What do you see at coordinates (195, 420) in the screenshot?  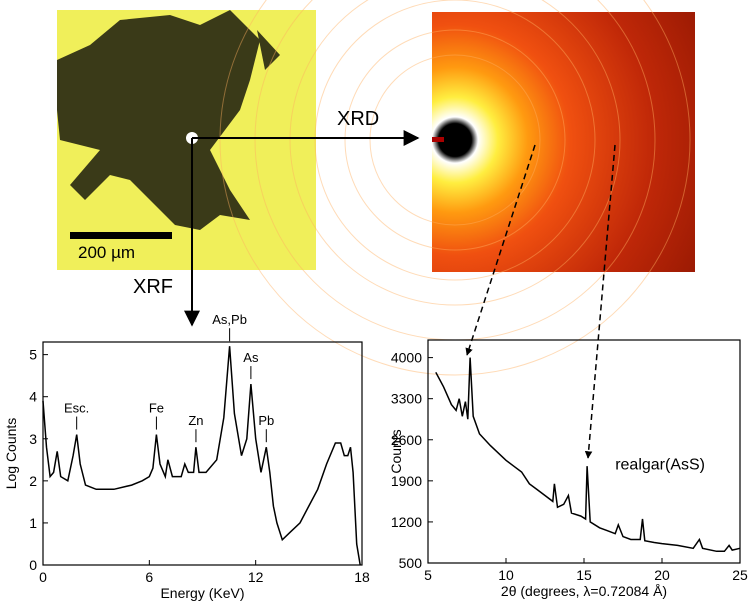 I see `annotation: Zn` at bounding box center [195, 420].